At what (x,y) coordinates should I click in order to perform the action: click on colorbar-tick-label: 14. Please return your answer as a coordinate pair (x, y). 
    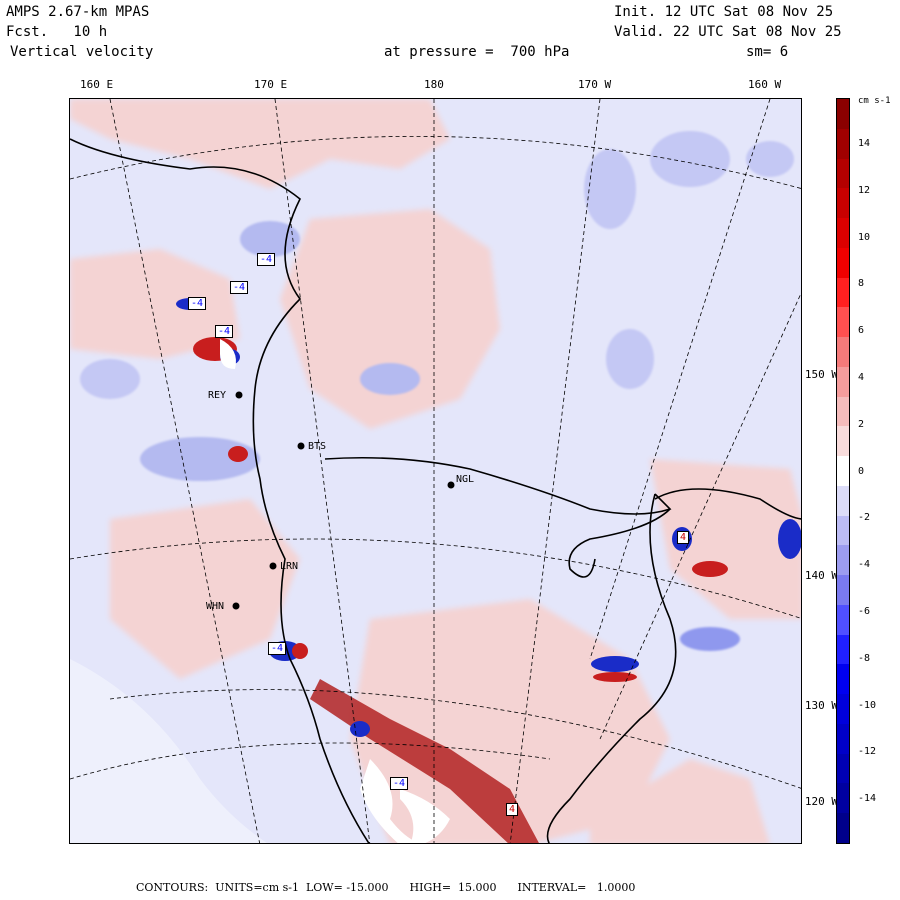
    Looking at the image, I should click on (864, 143).